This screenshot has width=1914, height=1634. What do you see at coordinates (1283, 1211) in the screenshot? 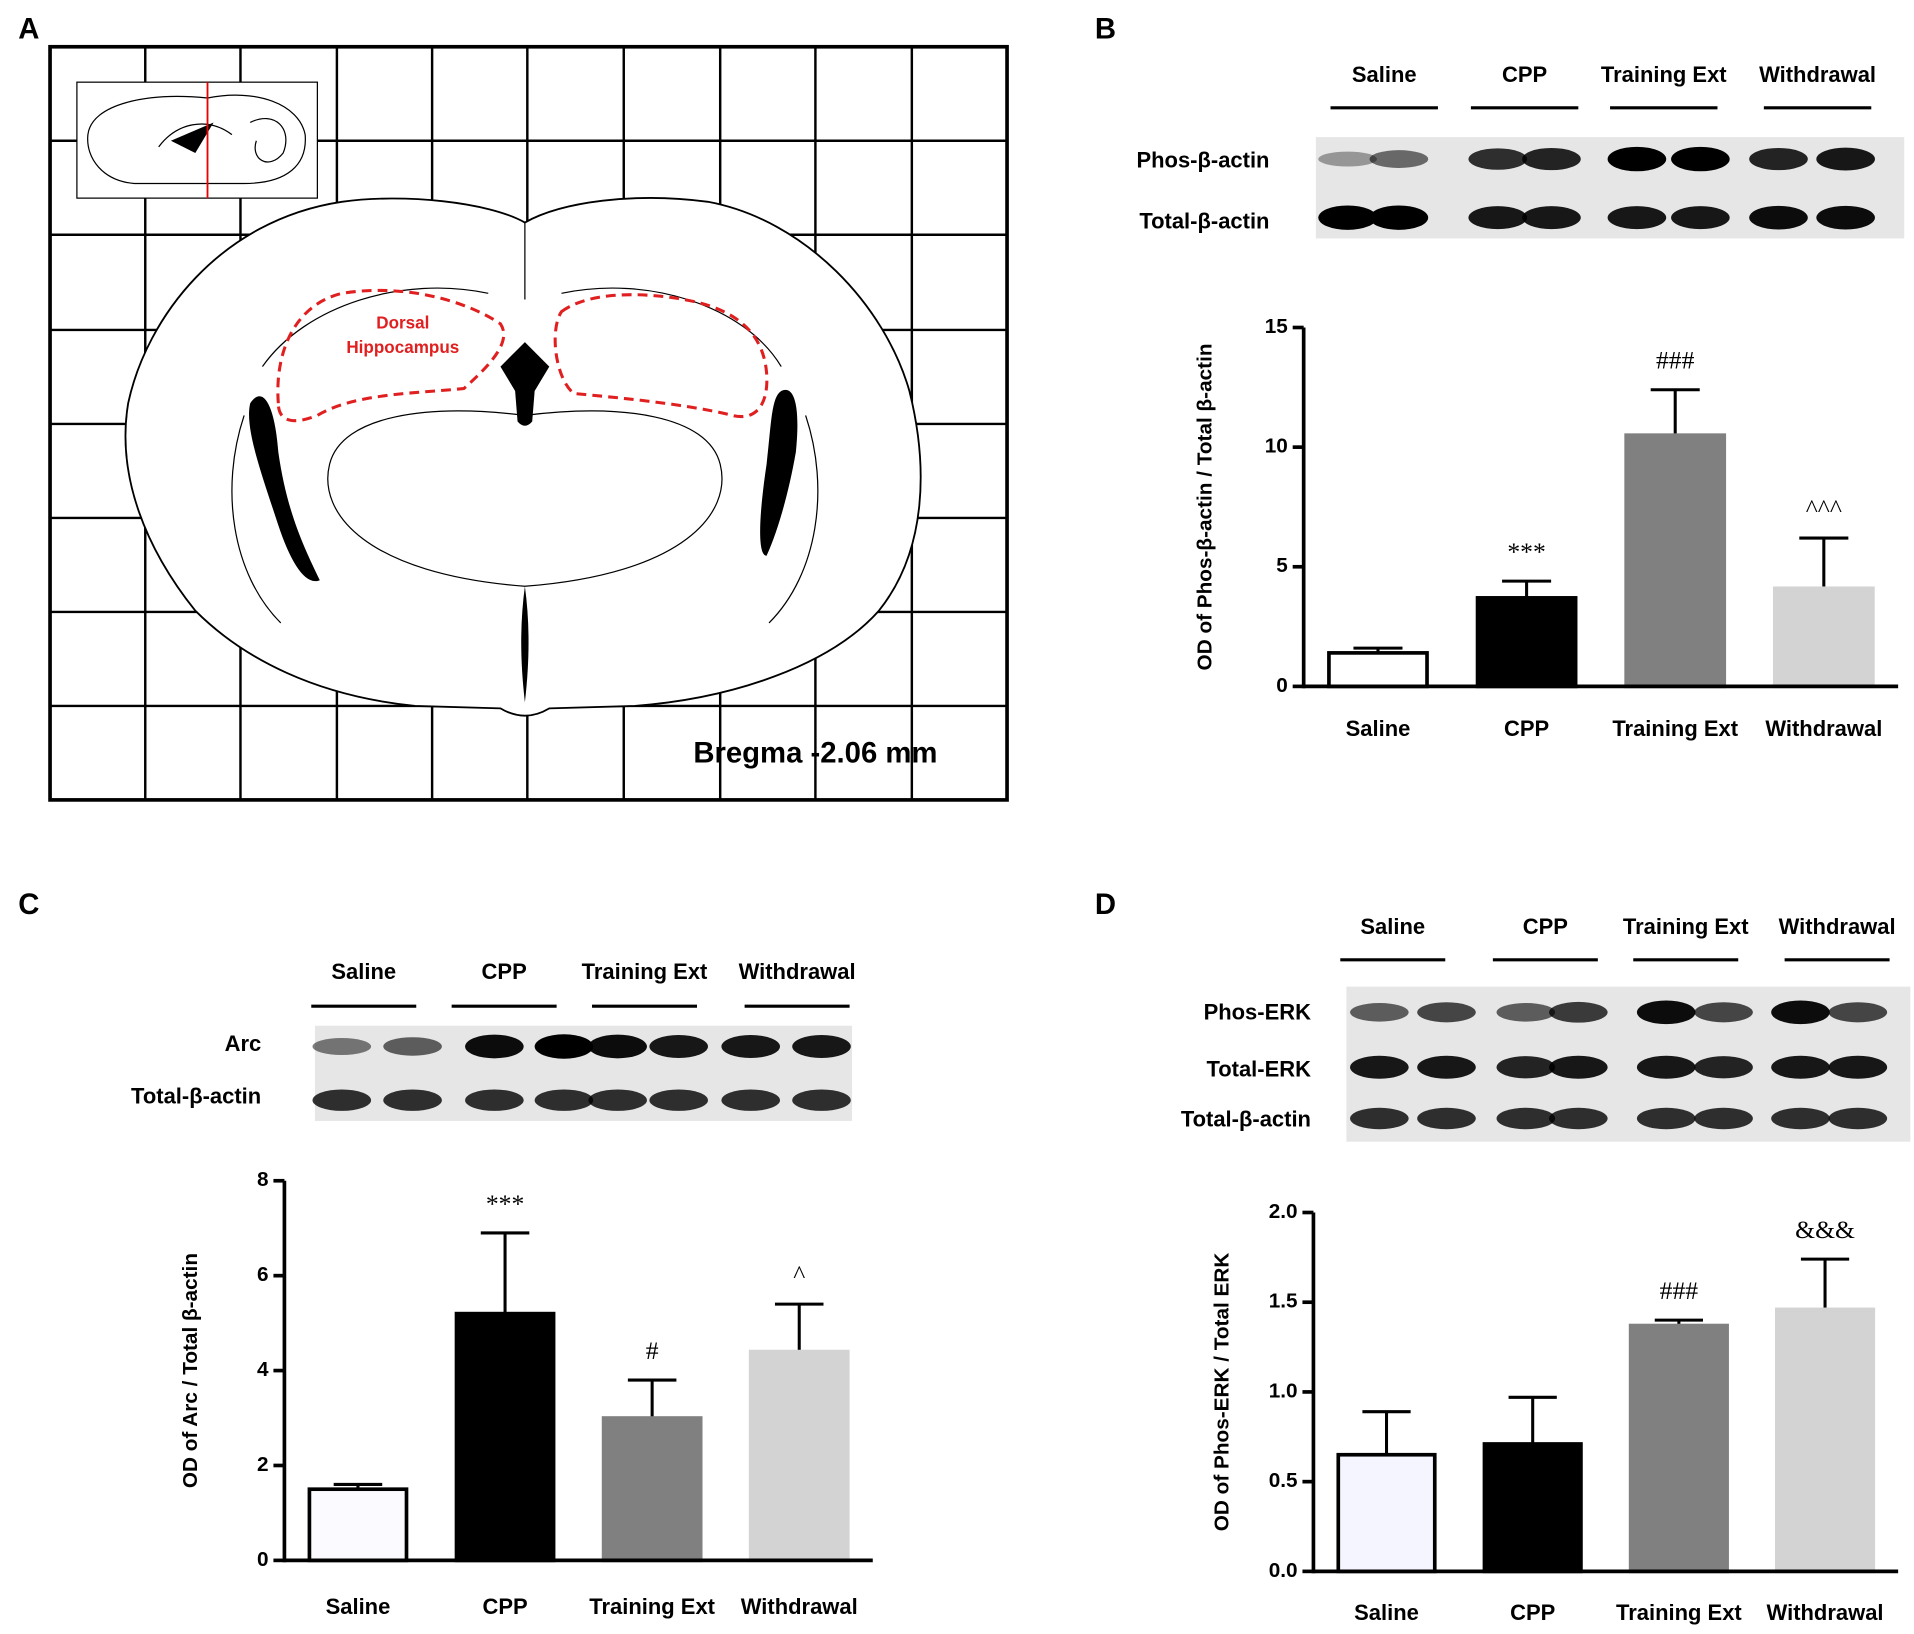
I see `y-tick-label: 2.0` at bounding box center [1283, 1211].